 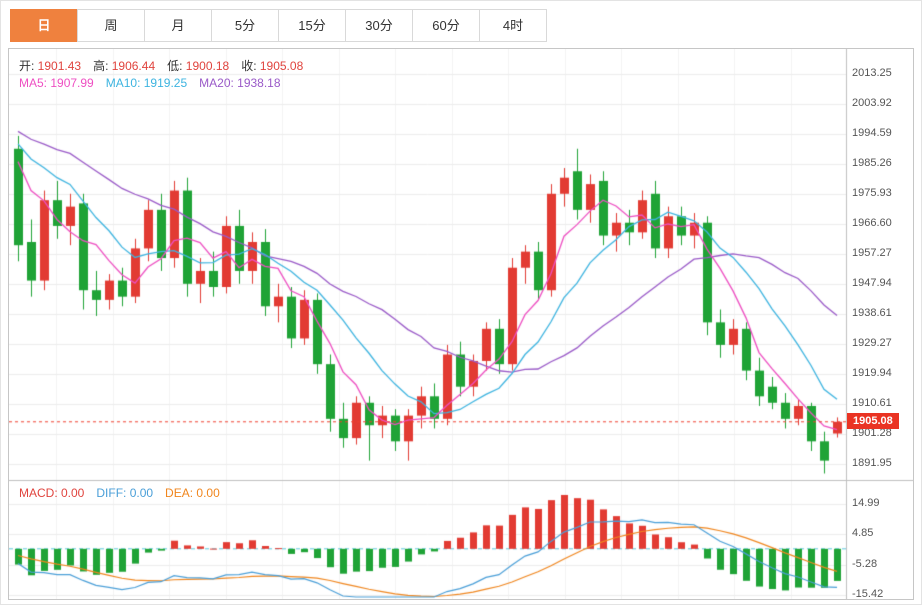 What do you see at coordinates (124, 66) in the screenshot?
I see `ohlc-high: 高: 1906.44` at bounding box center [124, 66].